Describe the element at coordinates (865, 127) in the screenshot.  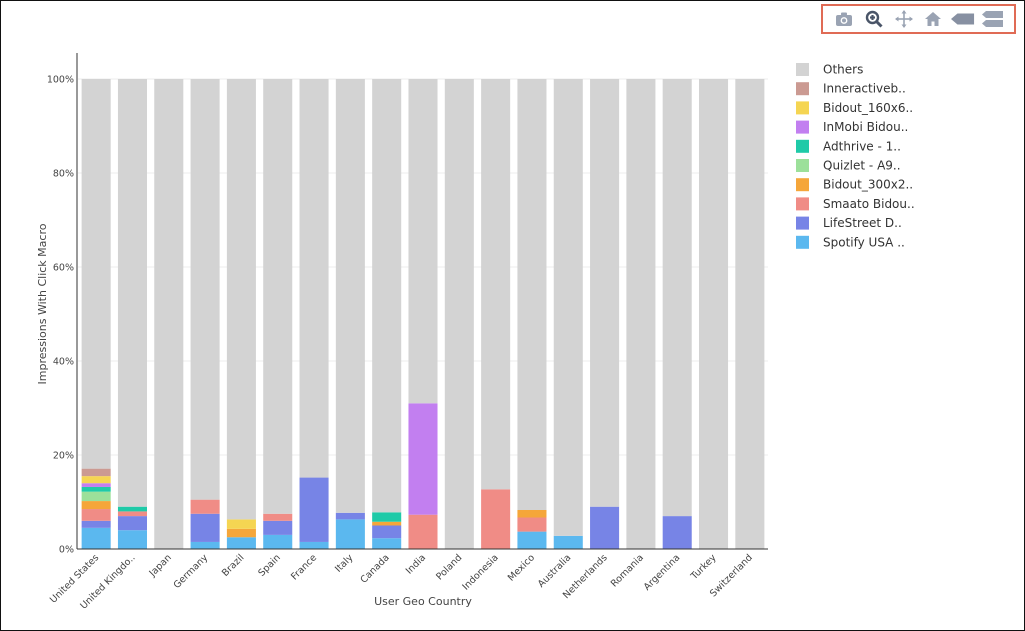
I see `legend-label: InMobi Bidou..` at that location.